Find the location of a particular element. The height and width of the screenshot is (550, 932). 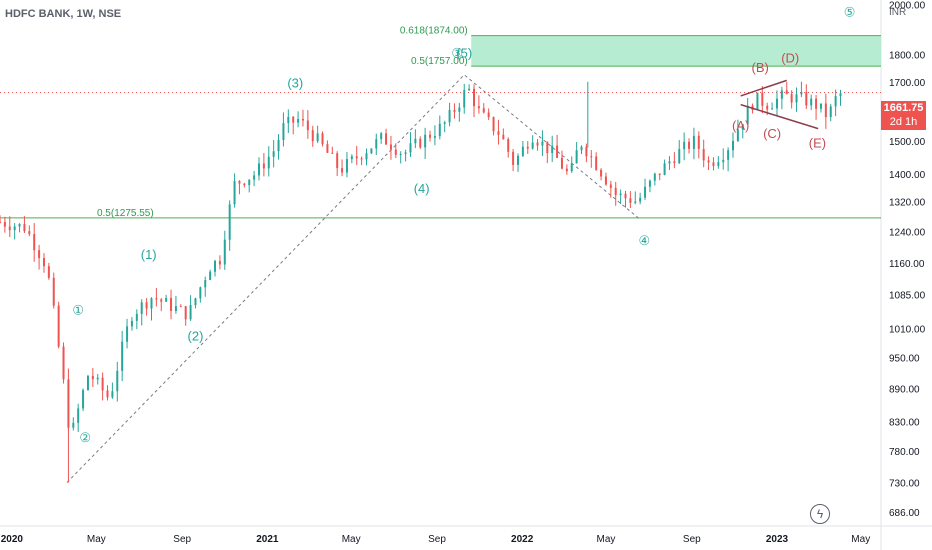

y-tick-label: 1085.00 is located at coordinates (907, 296).